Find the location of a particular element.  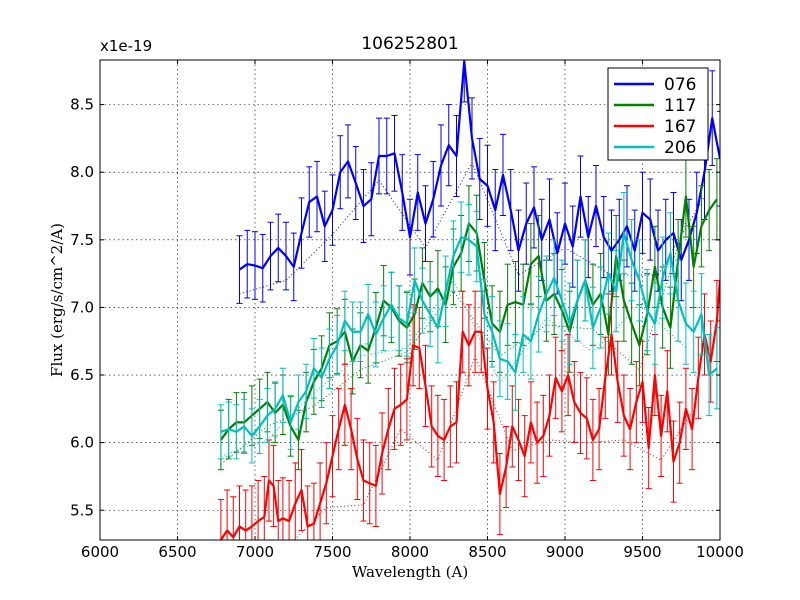

x-tick-label: 9000 is located at coordinates (565, 552).